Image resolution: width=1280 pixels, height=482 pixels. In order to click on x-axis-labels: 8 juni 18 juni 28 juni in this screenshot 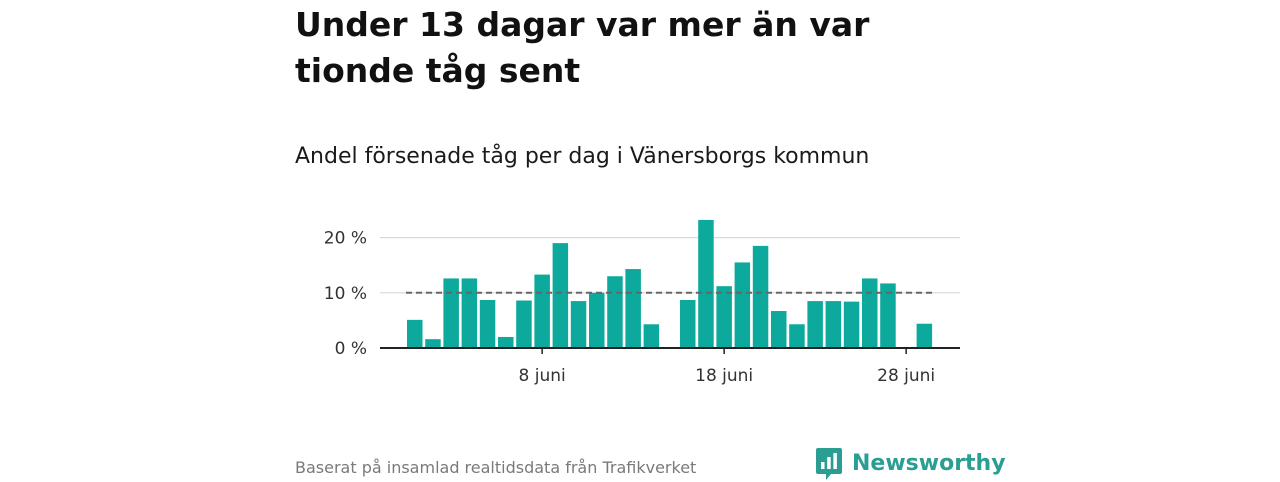, I will do `click(727, 376)`.